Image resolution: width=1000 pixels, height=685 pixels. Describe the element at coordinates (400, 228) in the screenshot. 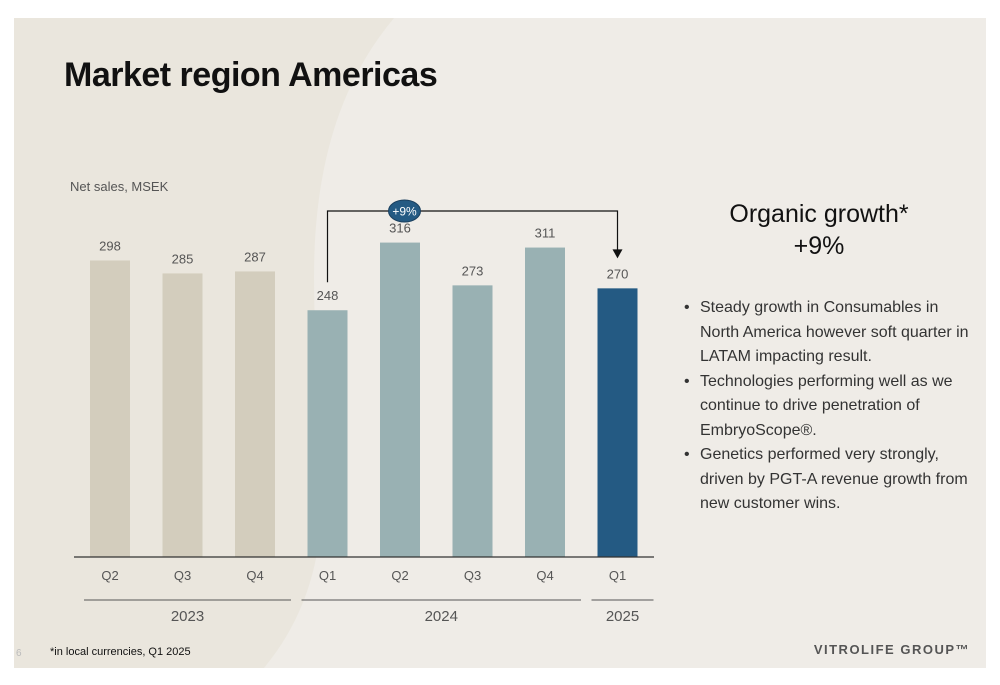

I see `bar-value-label: 316` at that location.